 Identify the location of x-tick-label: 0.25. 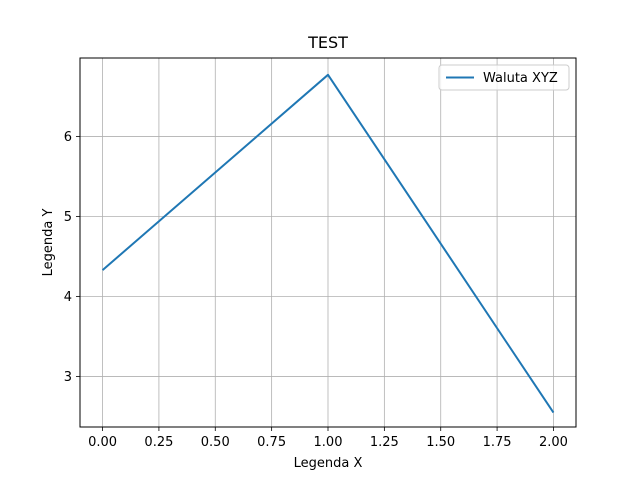
(158, 442).